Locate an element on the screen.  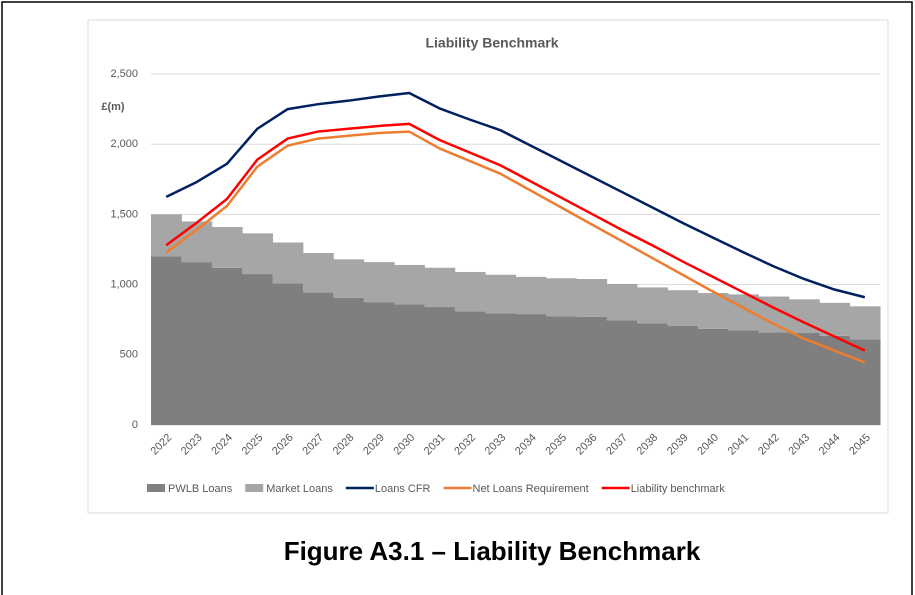
y-tick-label: 1,000 is located at coordinates (124, 285).